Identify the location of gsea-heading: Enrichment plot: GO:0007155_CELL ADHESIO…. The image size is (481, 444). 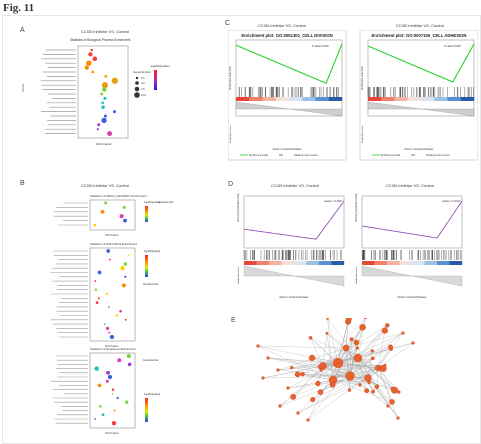
(419, 35).